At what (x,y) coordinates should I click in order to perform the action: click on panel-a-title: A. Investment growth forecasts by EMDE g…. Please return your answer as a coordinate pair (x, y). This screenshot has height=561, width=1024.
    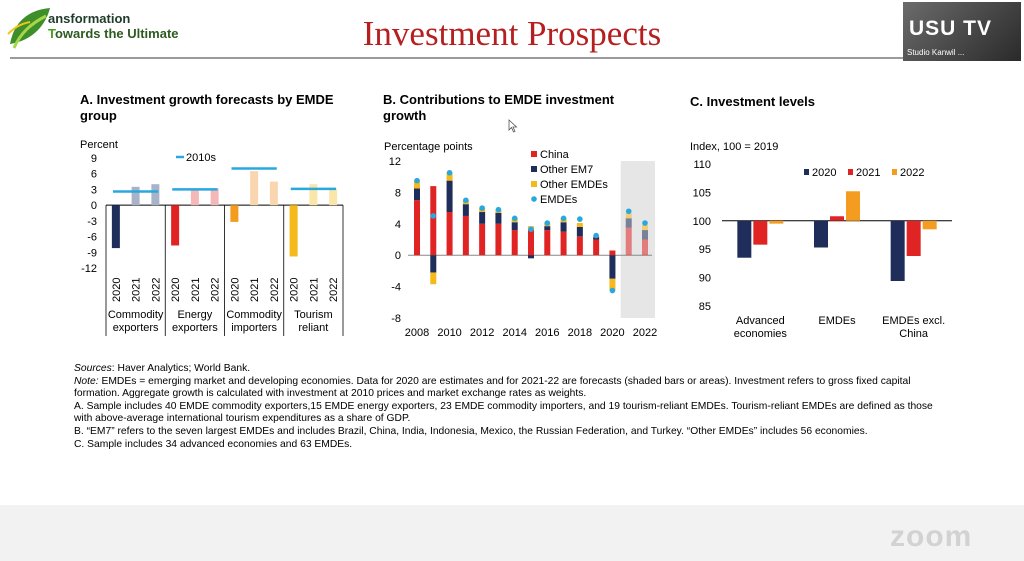
    Looking at the image, I should click on (207, 107).